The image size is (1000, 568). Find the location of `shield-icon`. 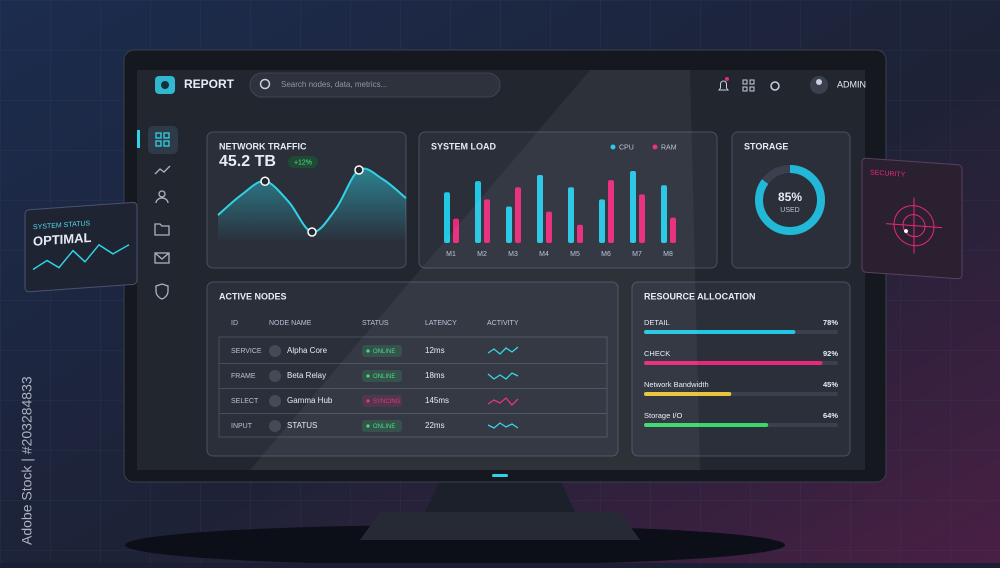

shield-icon is located at coordinates (162, 291).